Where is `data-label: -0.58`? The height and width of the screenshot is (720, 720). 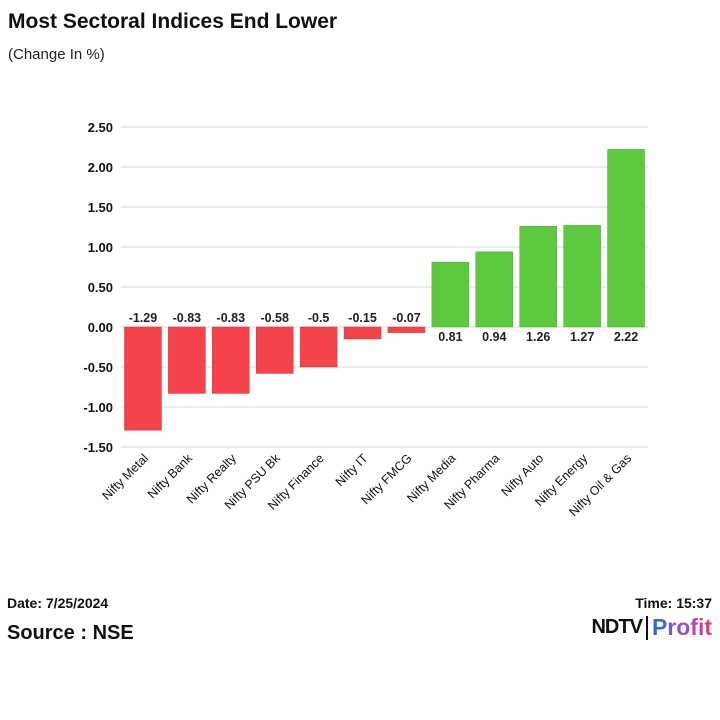
data-label: -0.58 is located at coordinates (274, 318).